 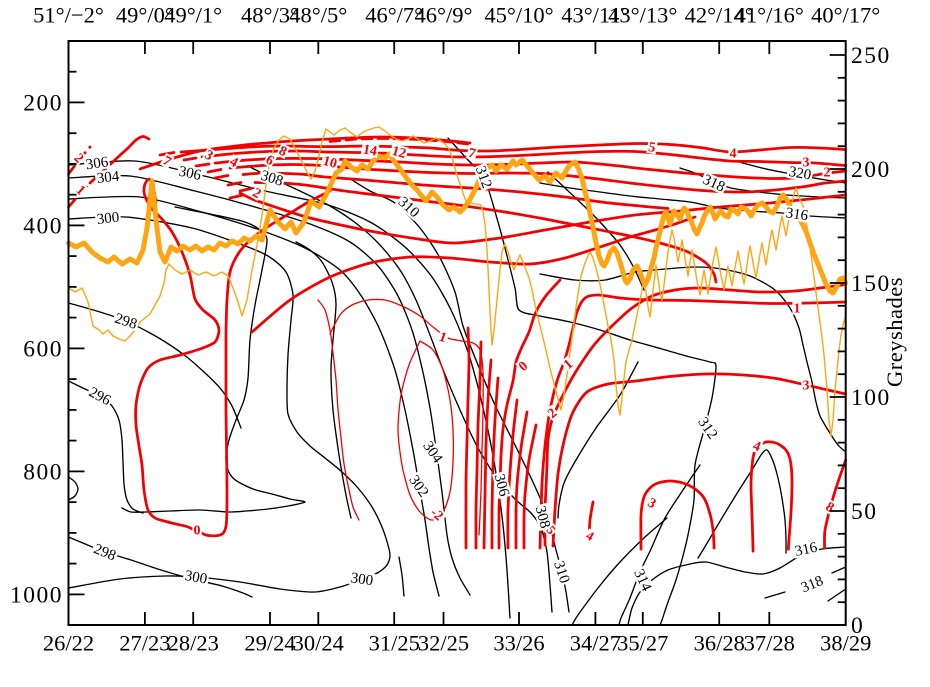 I want to click on svg-text: 36/28, so click(x=719, y=643).